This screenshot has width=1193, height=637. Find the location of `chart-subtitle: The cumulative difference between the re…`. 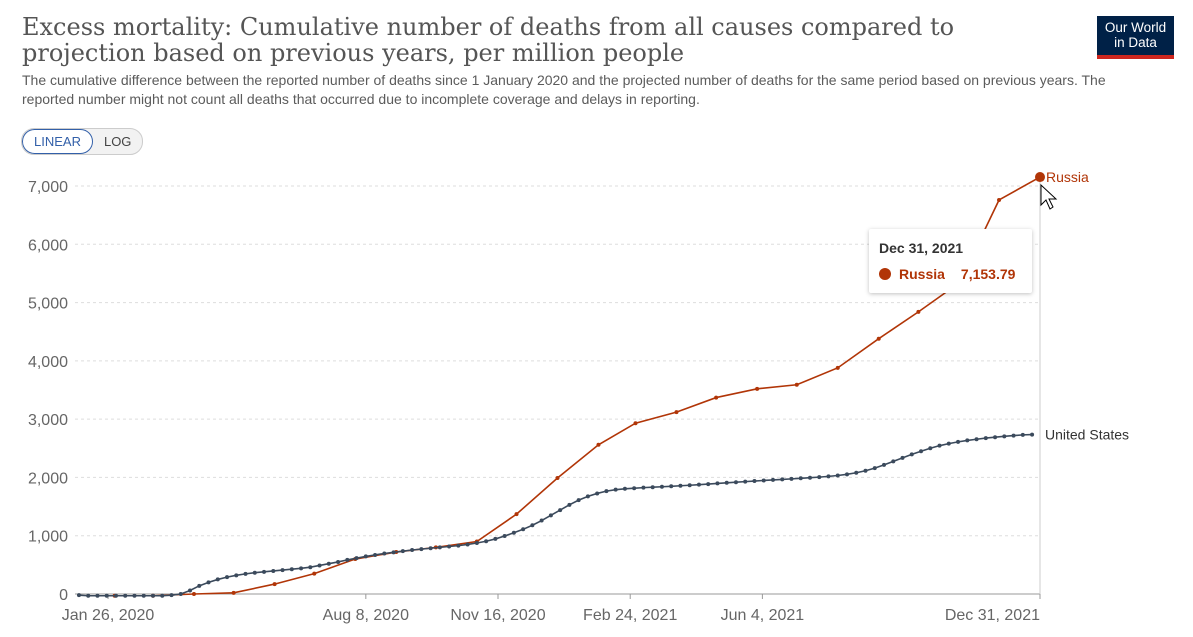

chart-subtitle: The cumulative difference between the re… is located at coordinates (564, 89).